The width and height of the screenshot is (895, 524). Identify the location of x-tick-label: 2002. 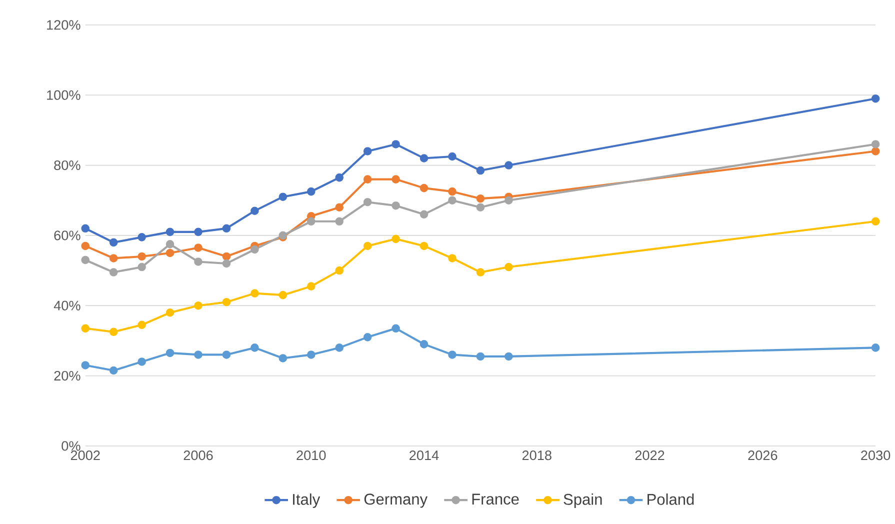
(85, 455).